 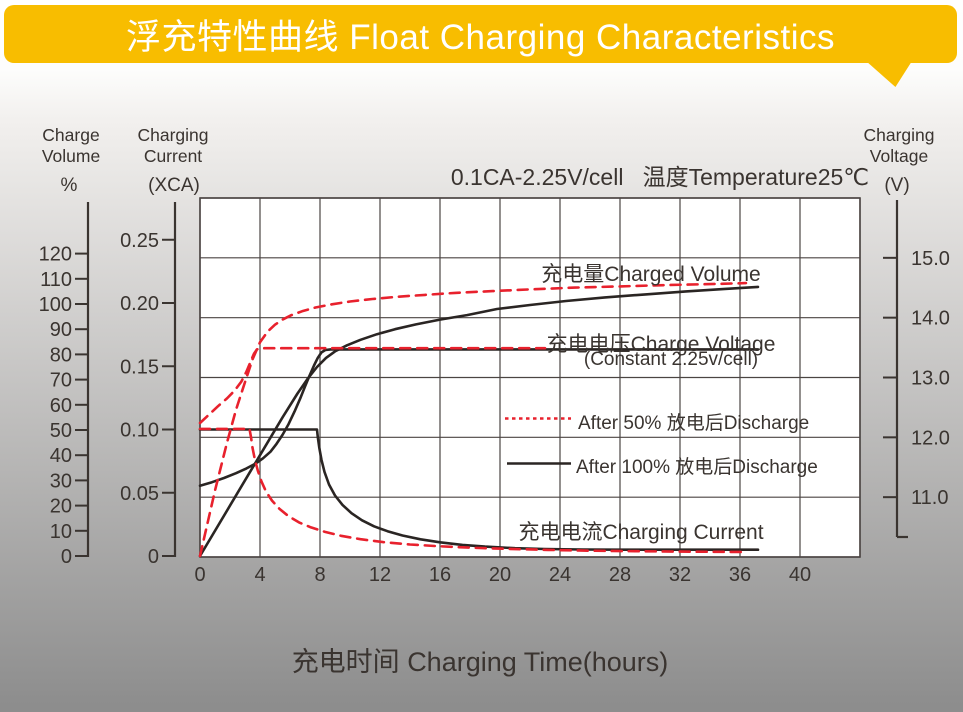 What do you see at coordinates (929, 498) in the screenshot?
I see `voltage-tick-label: 11.0` at bounding box center [929, 498].